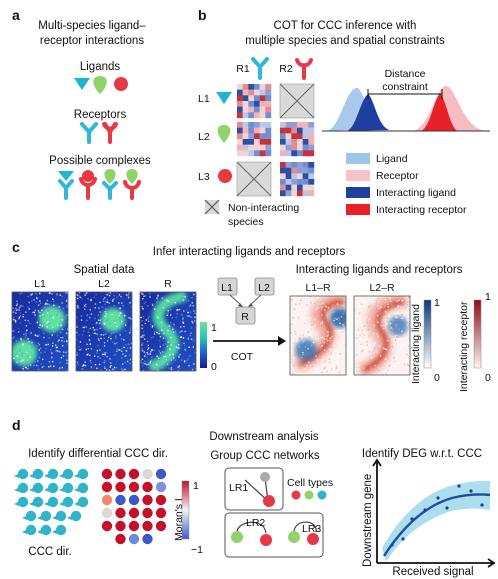 The width and height of the screenshot is (498, 579). What do you see at coordinates (203, 345) in the screenshot?
I see `spatial-colorbar` at bounding box center [203, 345].